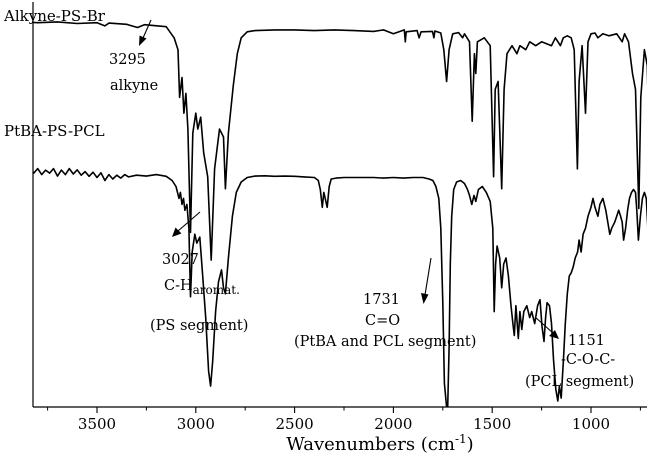  I want to click on x-axis-title: Wavenumbers (cm-1), so click(379, 443).